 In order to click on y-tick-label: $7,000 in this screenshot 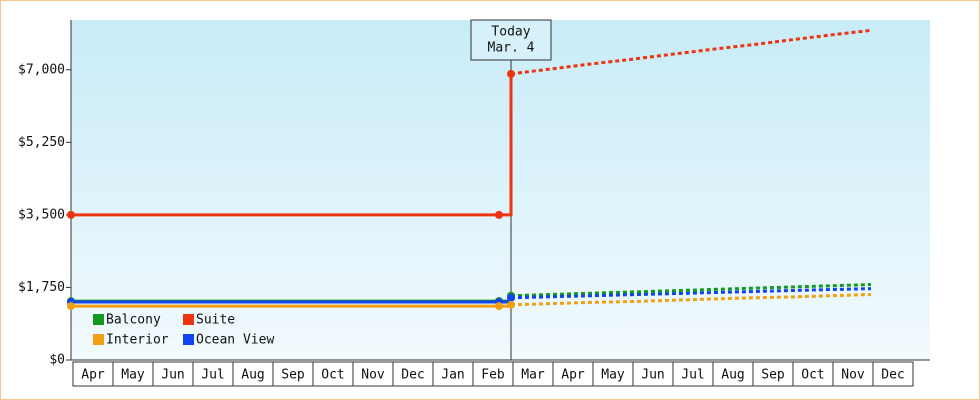, I will do `click(41, 69)`.